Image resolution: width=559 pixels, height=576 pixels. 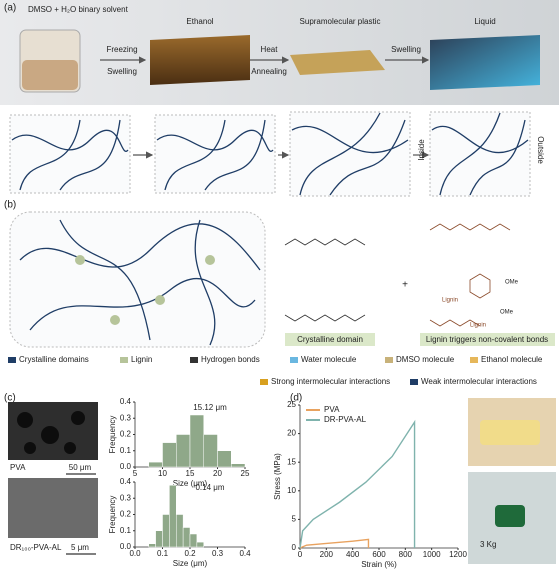 I want to click on legend-label: Ethanol molecule, so click(x=512, y=359).